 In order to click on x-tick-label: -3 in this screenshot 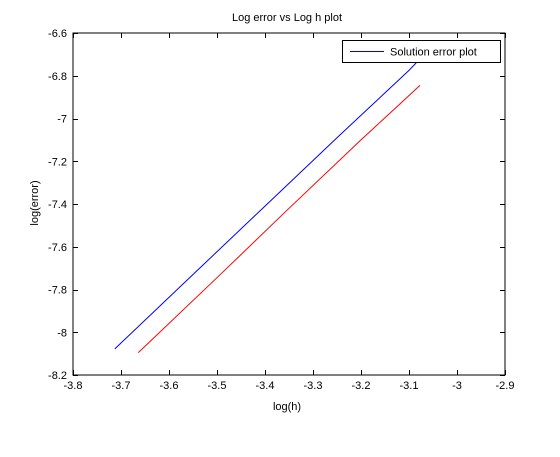, I will do `click(457, 386)`.